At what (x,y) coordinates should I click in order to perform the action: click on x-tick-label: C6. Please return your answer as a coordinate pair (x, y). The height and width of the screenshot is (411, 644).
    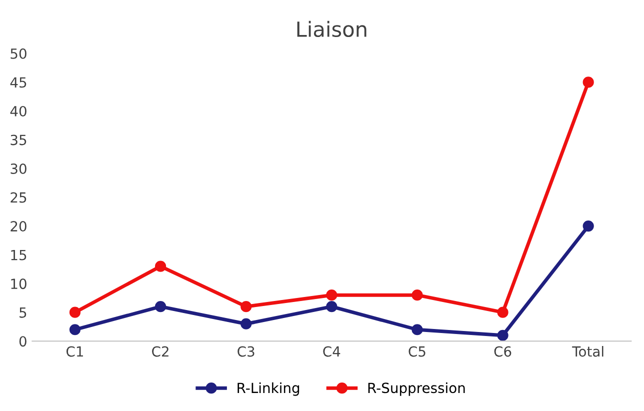
    Looking at the image, I should click on (503, 351).